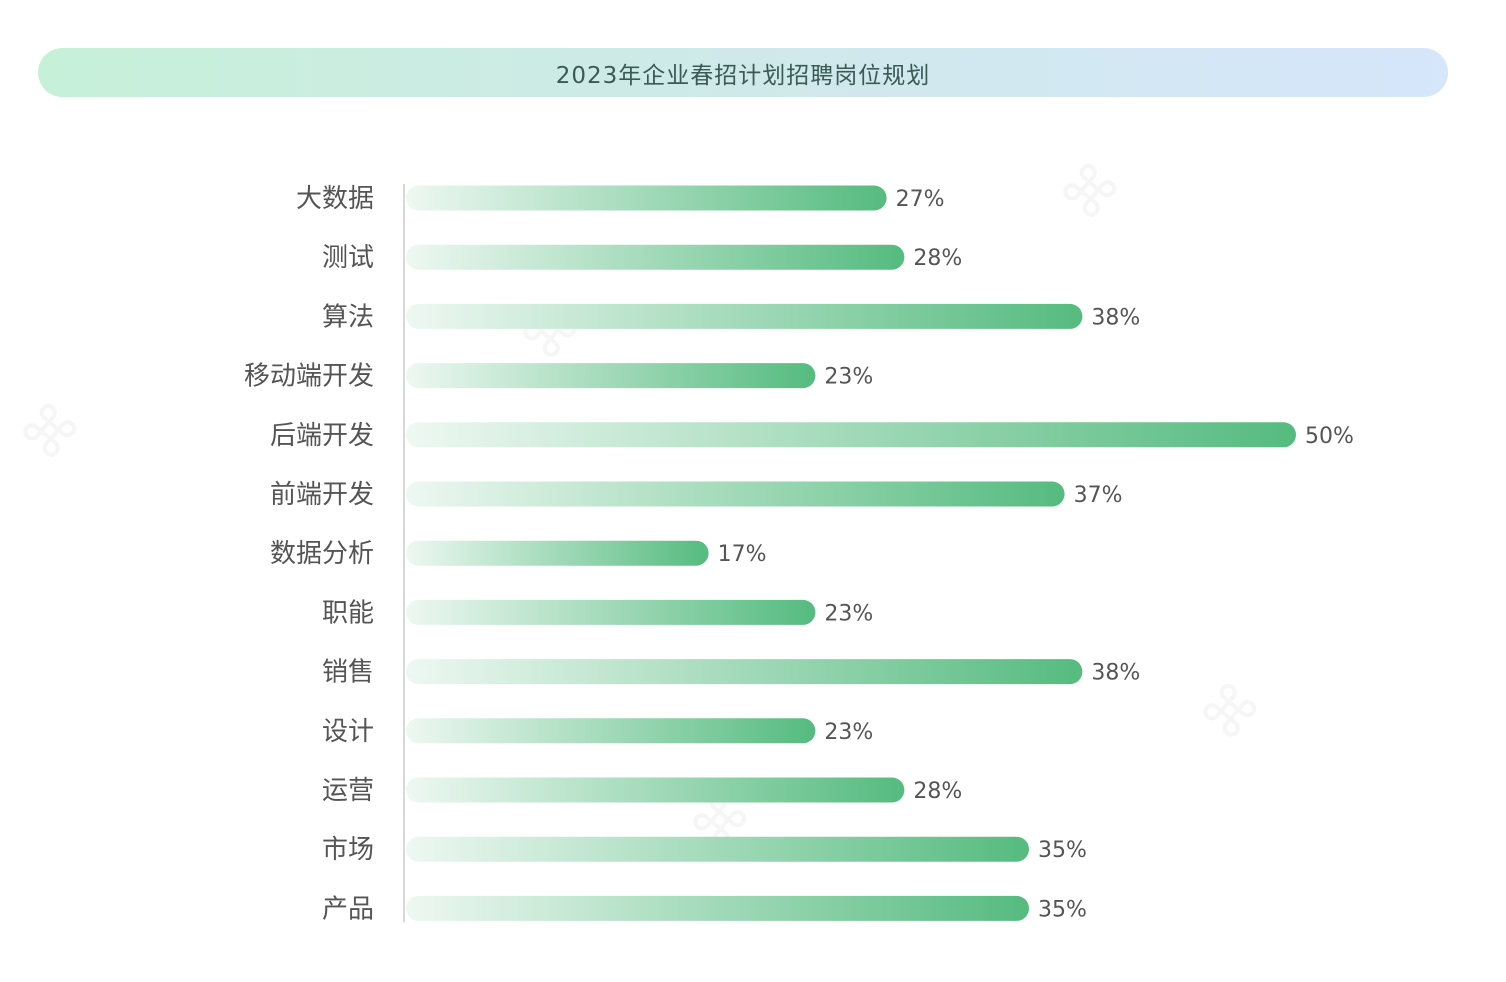 This screenshot has width=1506, height=982. Describe the element at coordinates (742, 554) in the screenshot. I see `value-label: 17%` at that location.